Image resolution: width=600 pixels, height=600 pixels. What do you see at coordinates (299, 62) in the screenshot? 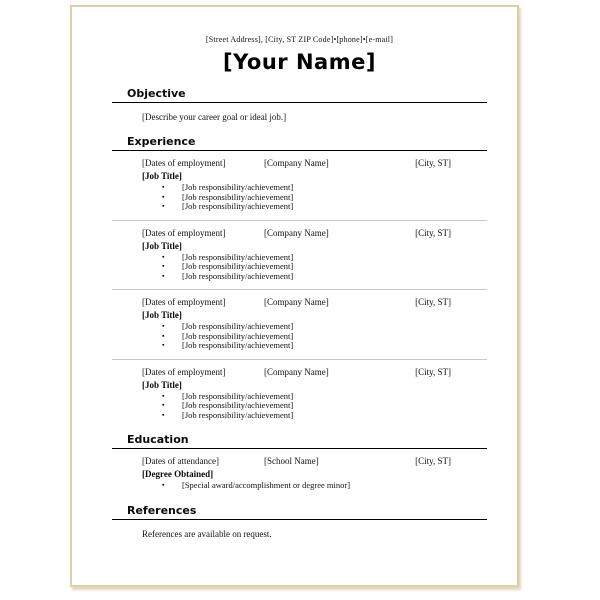
I see `name-placeholder: [Your Name]` at bounding box center [299, 62].